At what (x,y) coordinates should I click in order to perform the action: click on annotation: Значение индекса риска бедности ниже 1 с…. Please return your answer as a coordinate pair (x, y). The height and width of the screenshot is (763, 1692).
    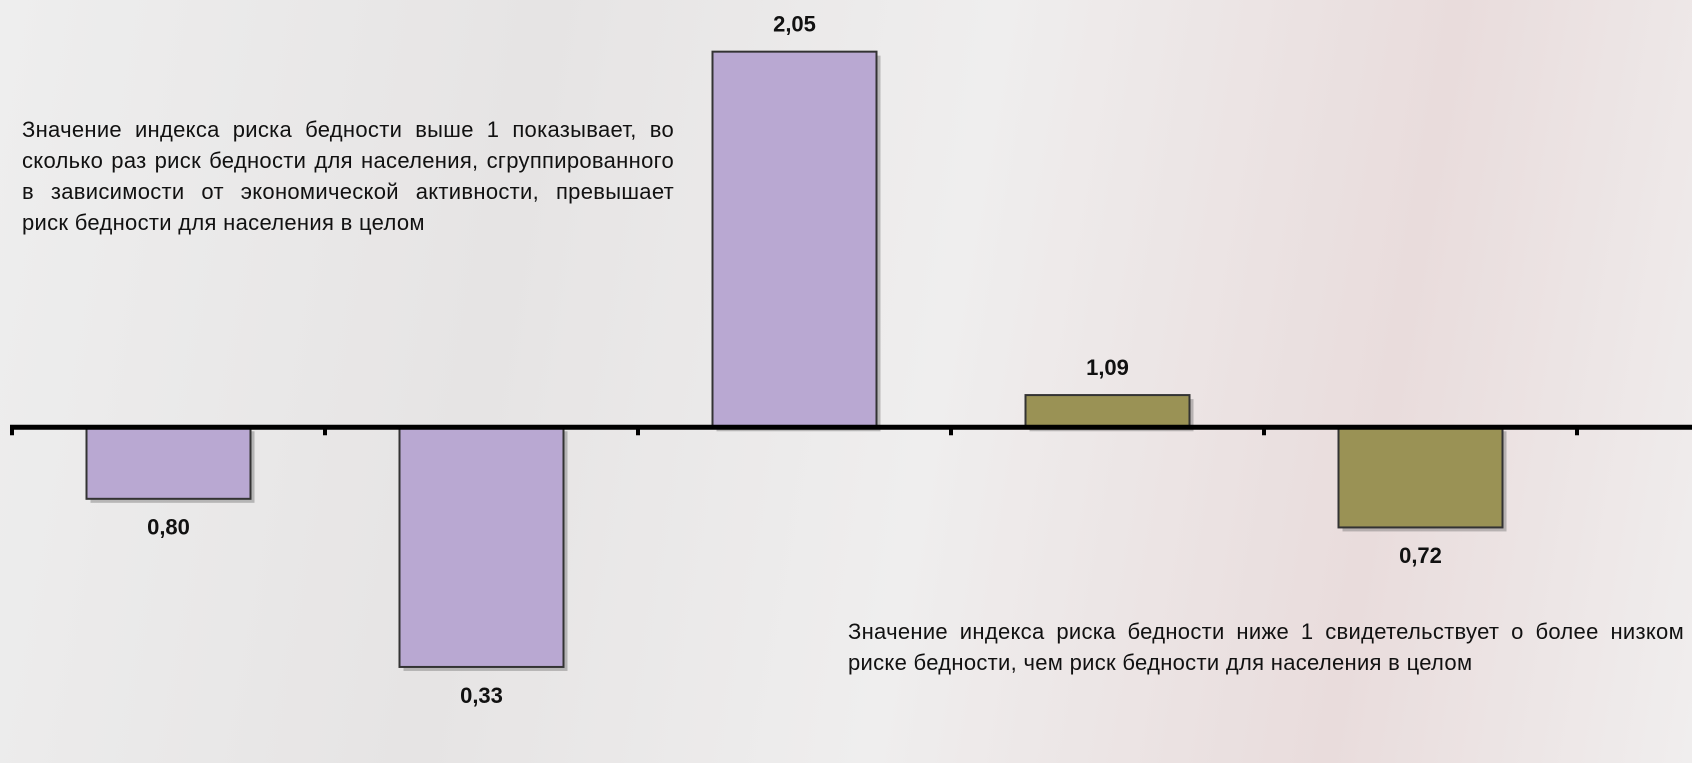
    Looking at the image, I should click on (1266, 647).